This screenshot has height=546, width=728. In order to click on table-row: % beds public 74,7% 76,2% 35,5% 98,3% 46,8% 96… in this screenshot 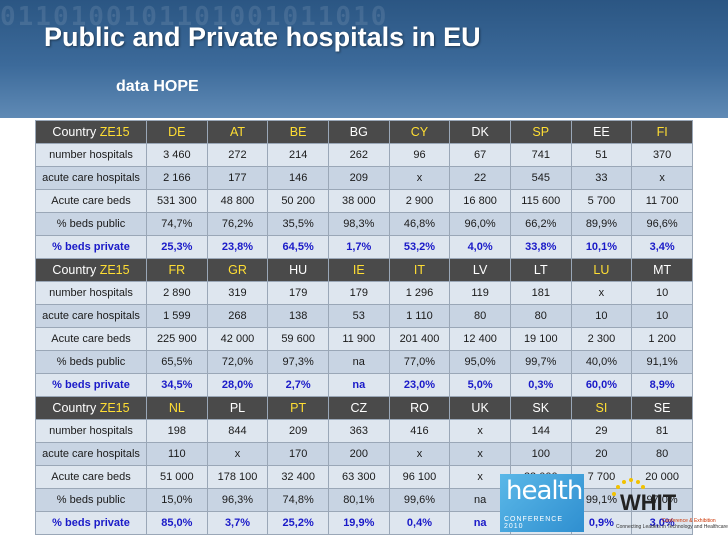, I will do `click(364, 224)`.